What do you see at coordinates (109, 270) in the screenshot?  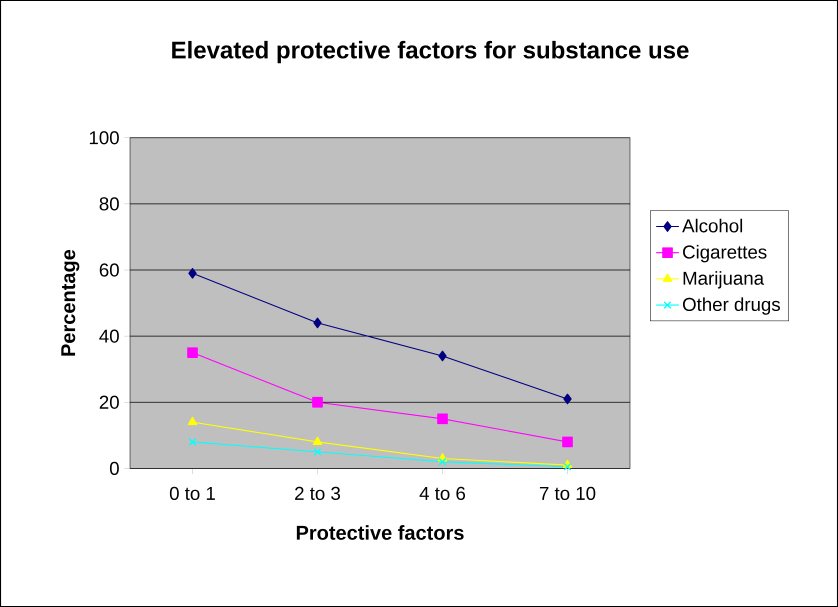 I see `y-tick-label: 60` at bounding box center [109, 270].